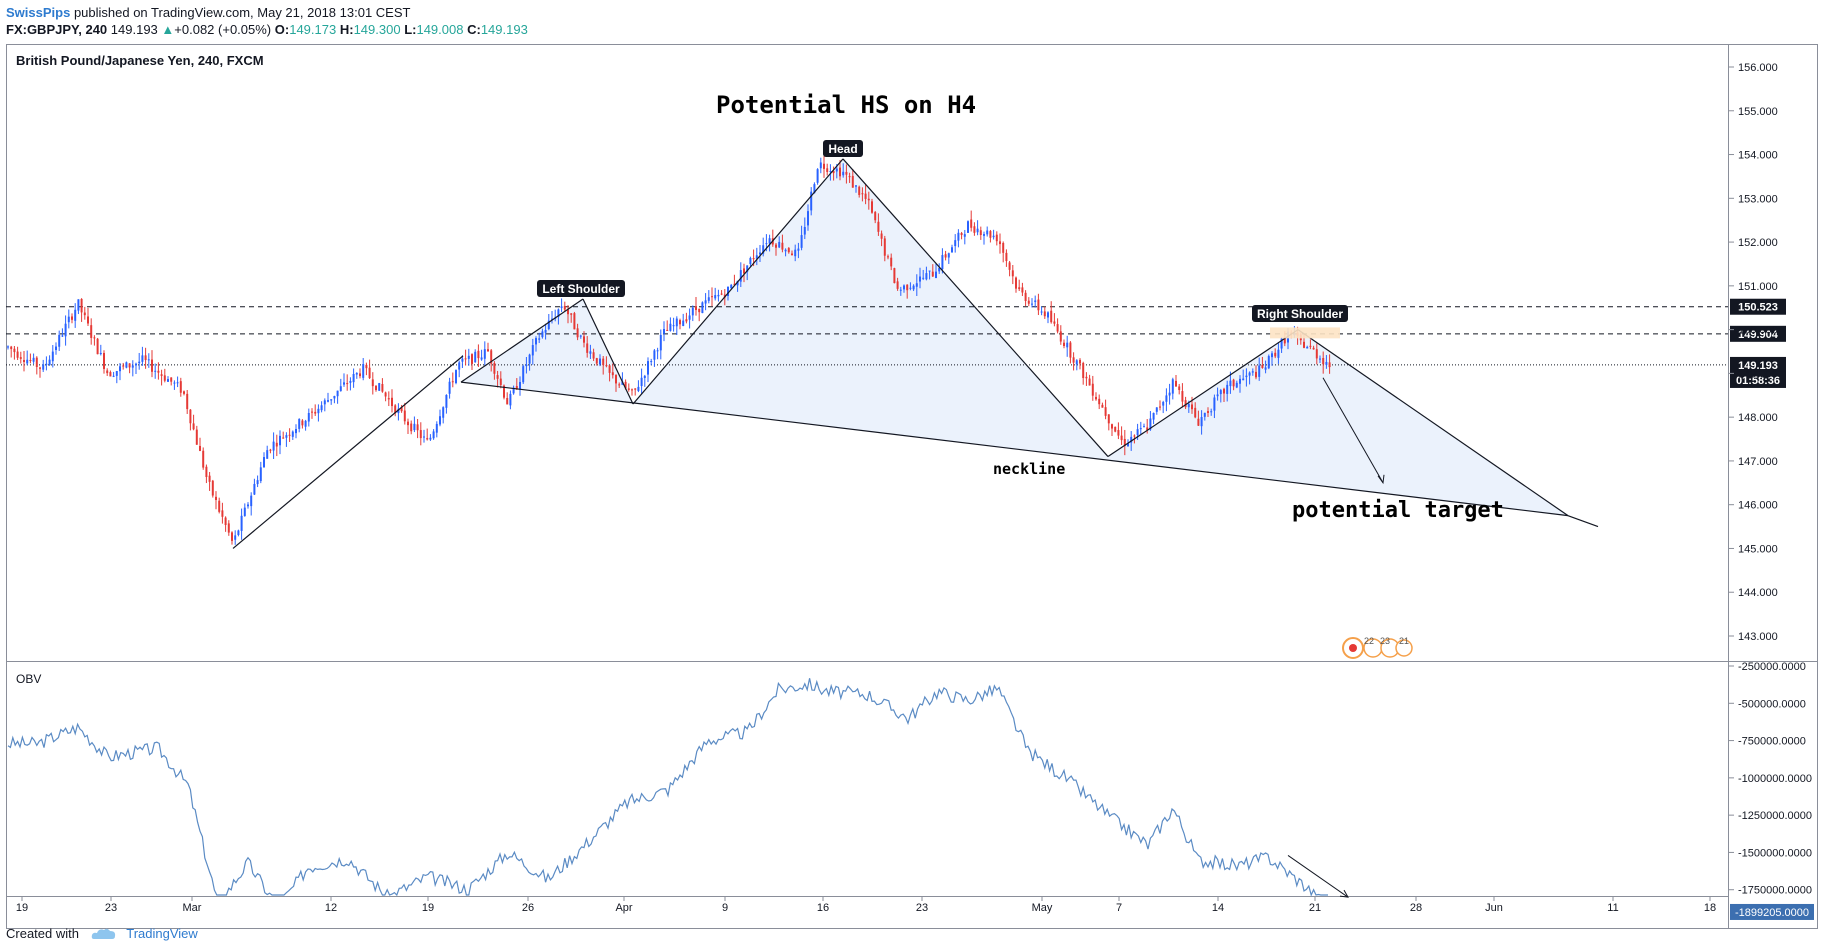 Image resolution: width=1824 pixels, height=951 pixels. Describe the element at coordinates (1433, 423) in the screenshot. I see `right-shoulder-down` at that location.